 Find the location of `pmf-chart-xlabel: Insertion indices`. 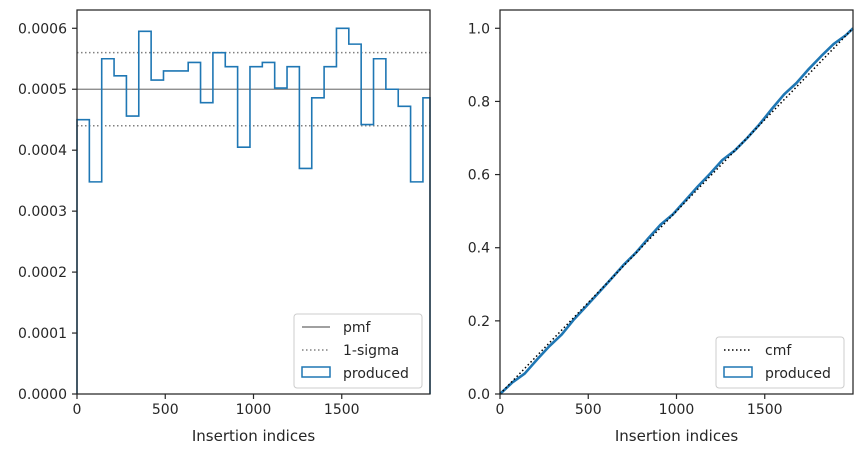

pmf-chart-xlabel: Insertion indices is located at coordinates (253, 436).